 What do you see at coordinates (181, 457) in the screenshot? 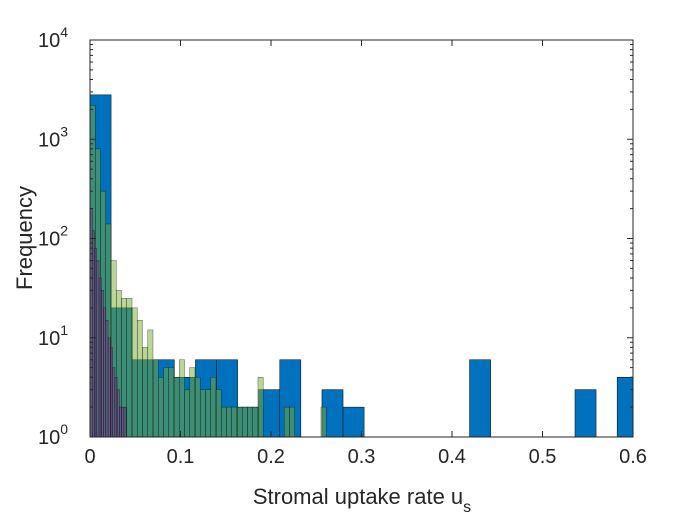
I see `x-tick-label-2: 0.1` at bounding box center [181, 457].